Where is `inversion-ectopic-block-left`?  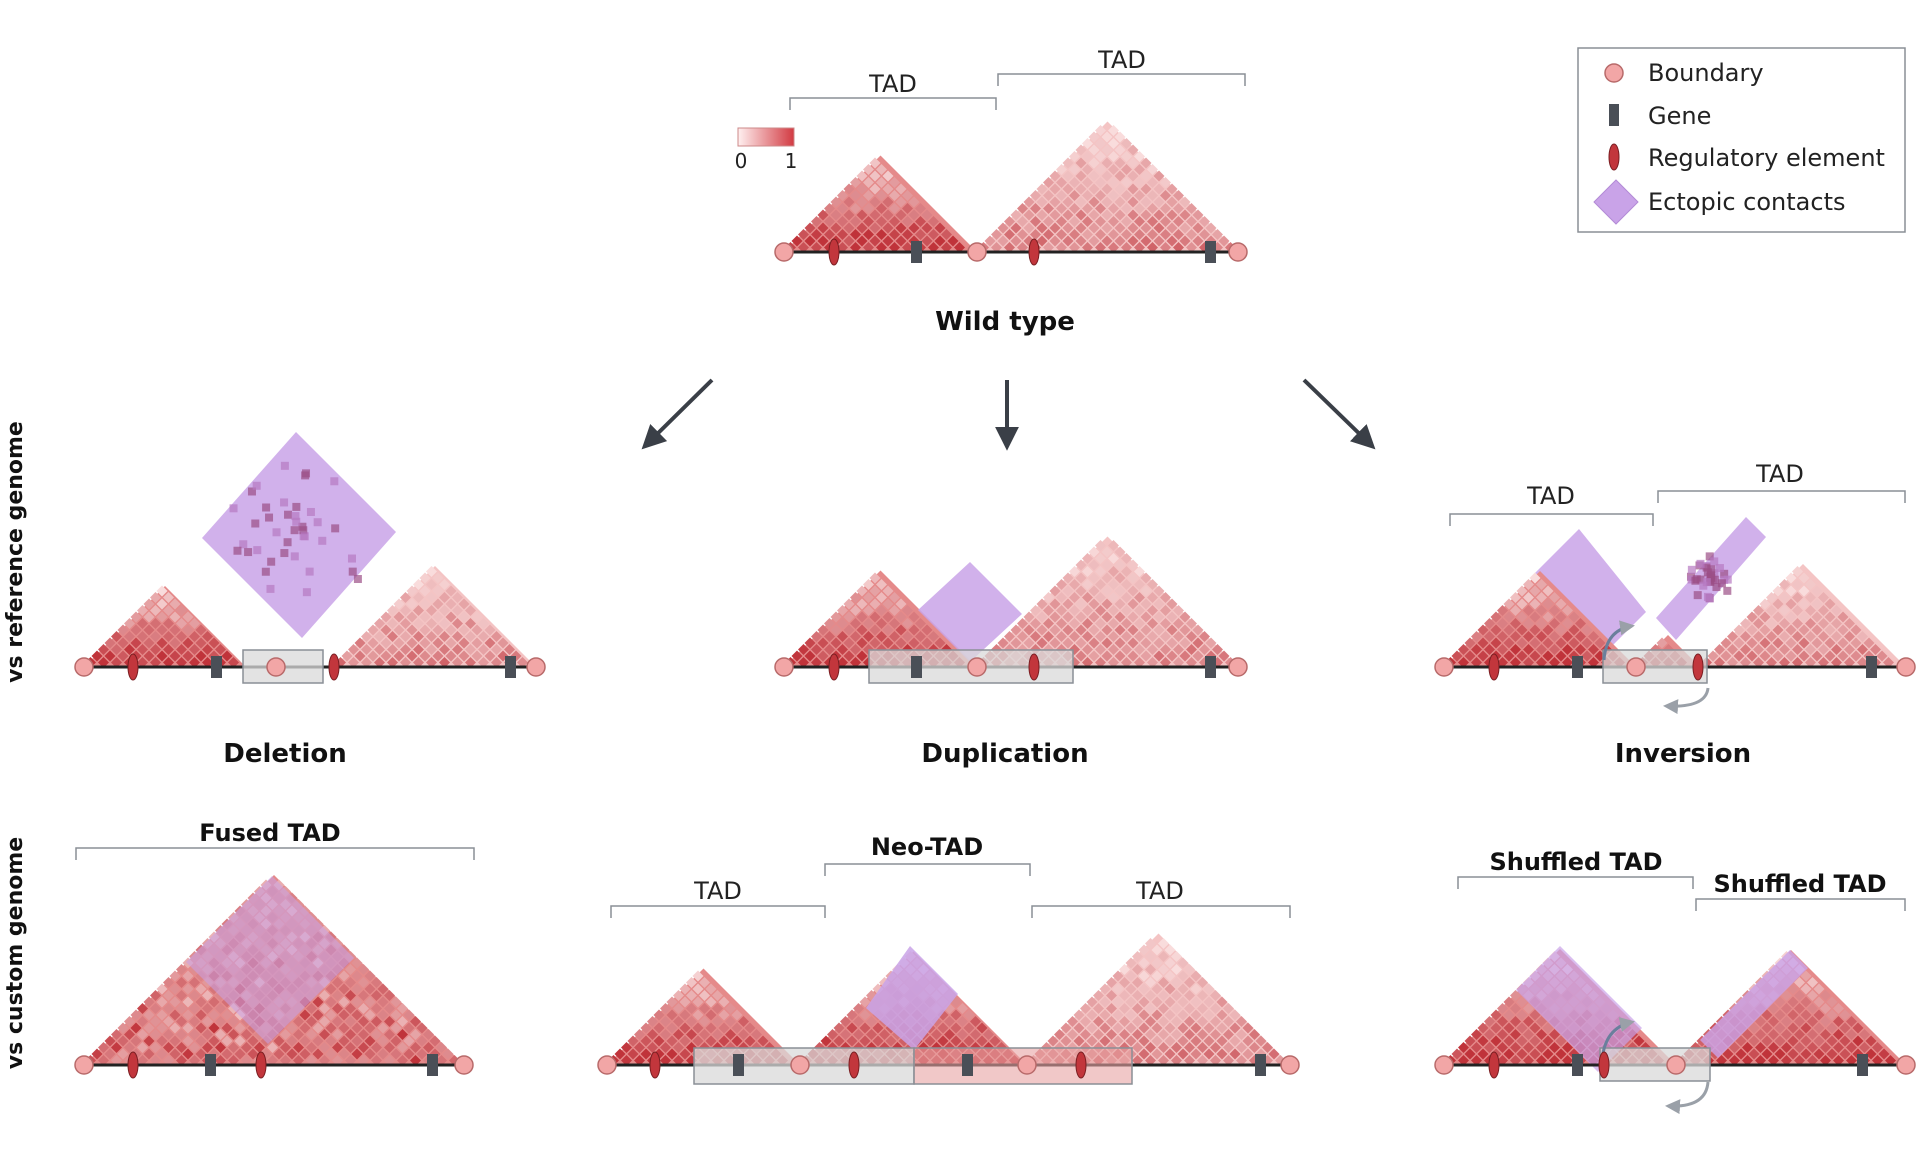 inversion-ectopic-block-left is located at coordinates (1589, 590).